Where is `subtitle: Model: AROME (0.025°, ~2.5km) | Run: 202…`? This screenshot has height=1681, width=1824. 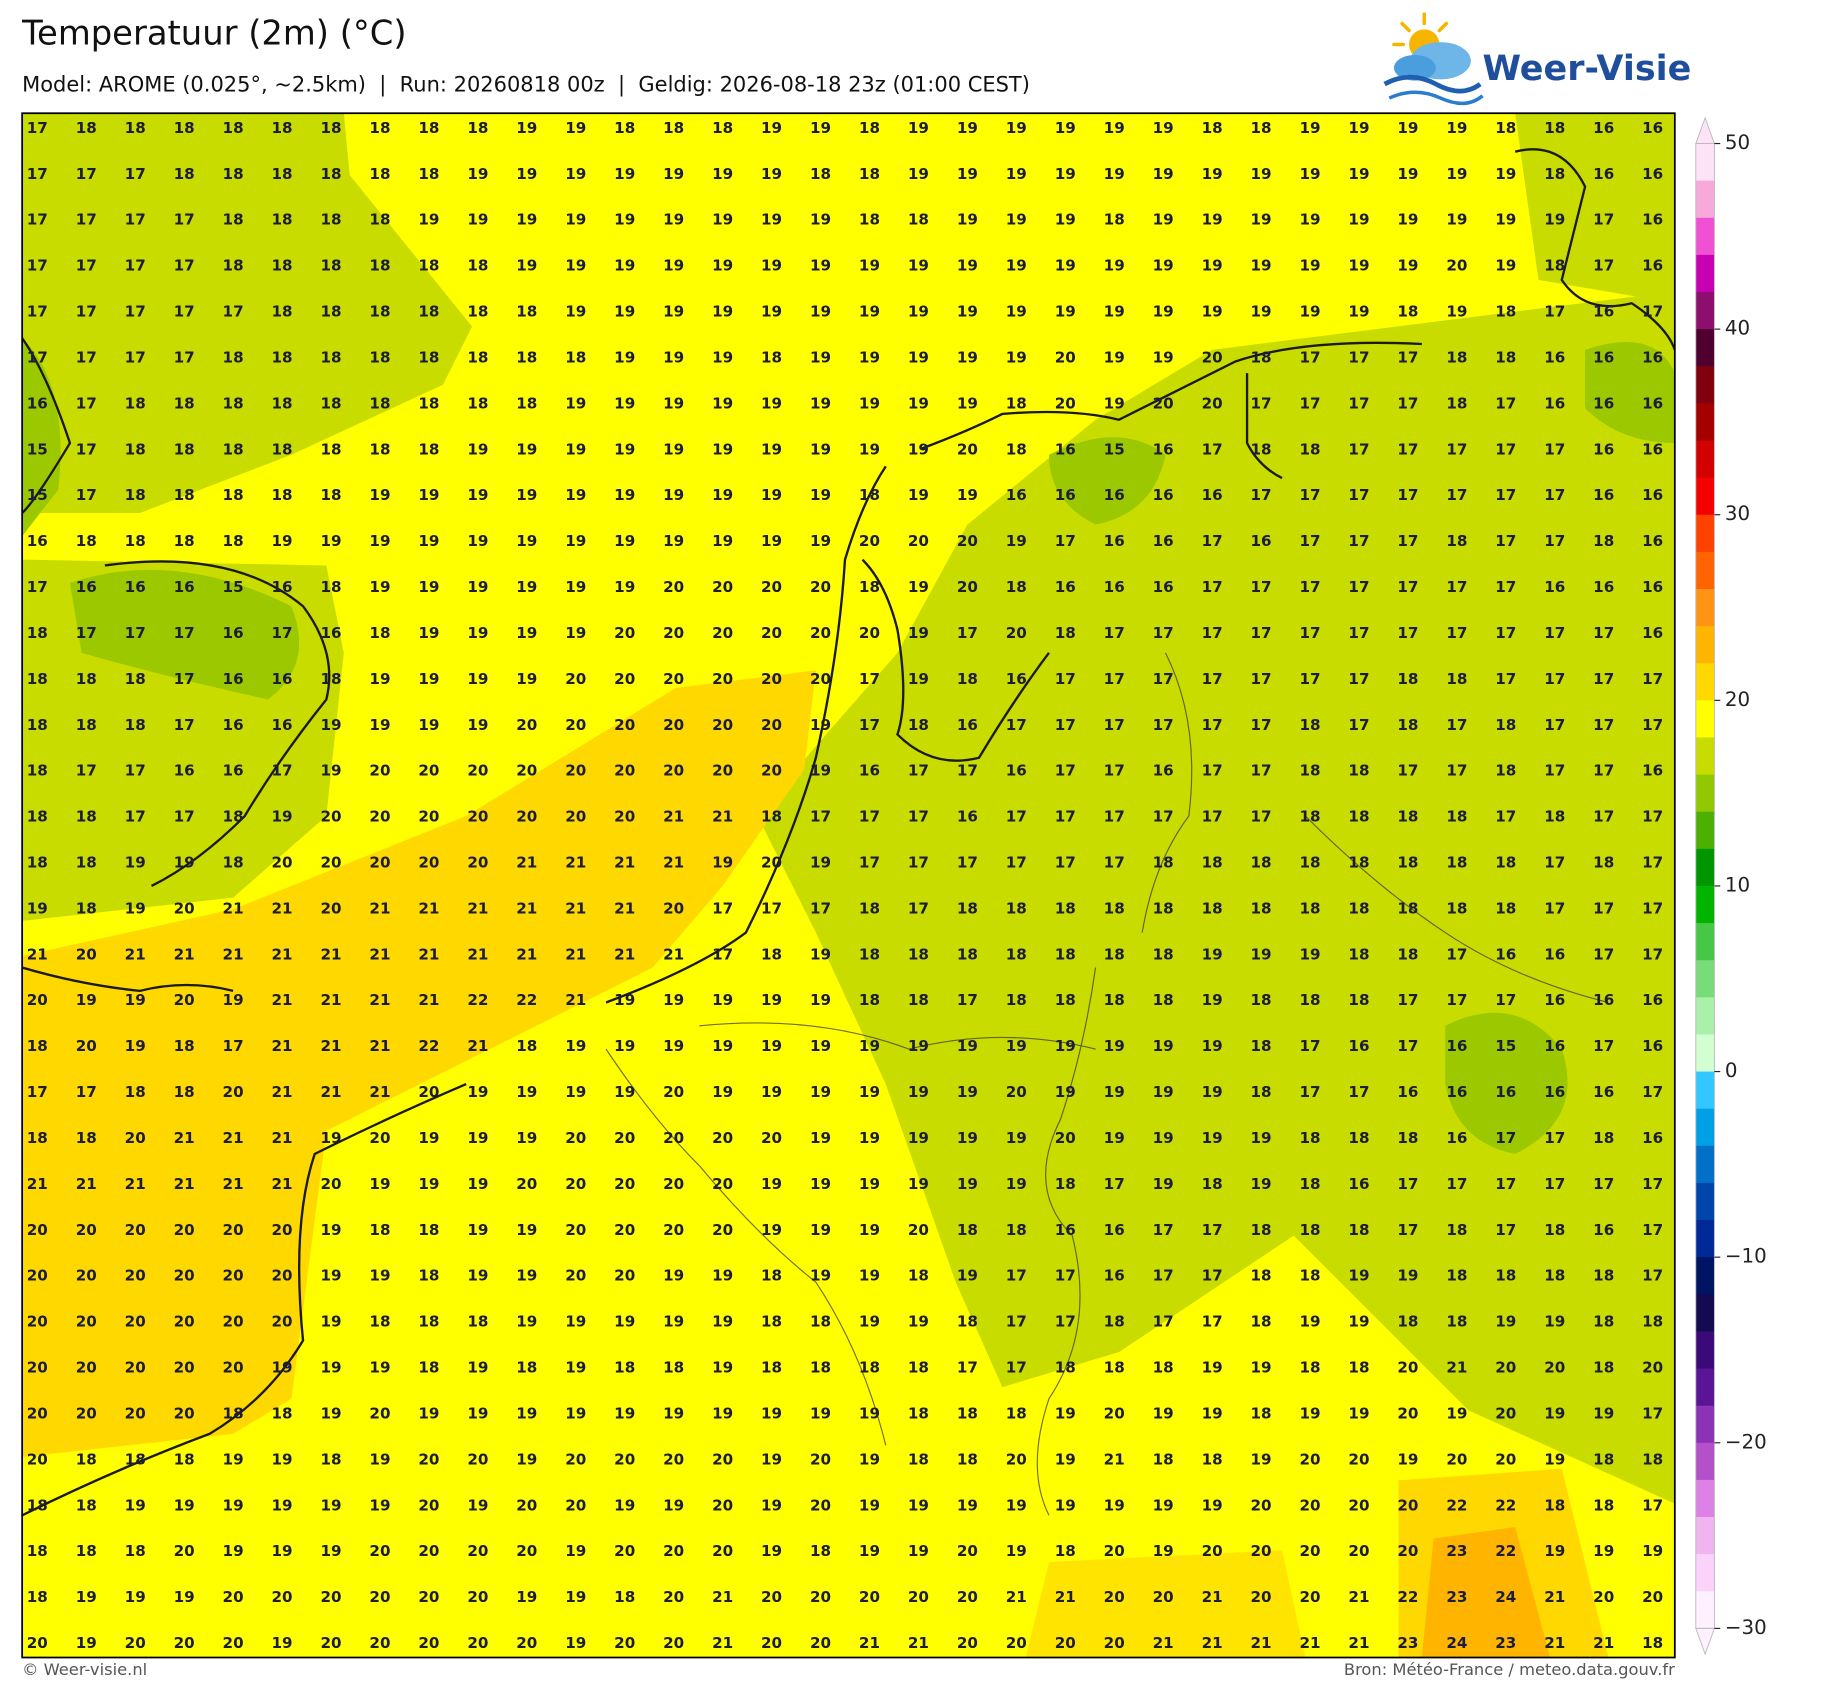
subtitle: Model: AROME (0.025°, ~2.5km) | Run: 202… is located at coordinates (526, 84).